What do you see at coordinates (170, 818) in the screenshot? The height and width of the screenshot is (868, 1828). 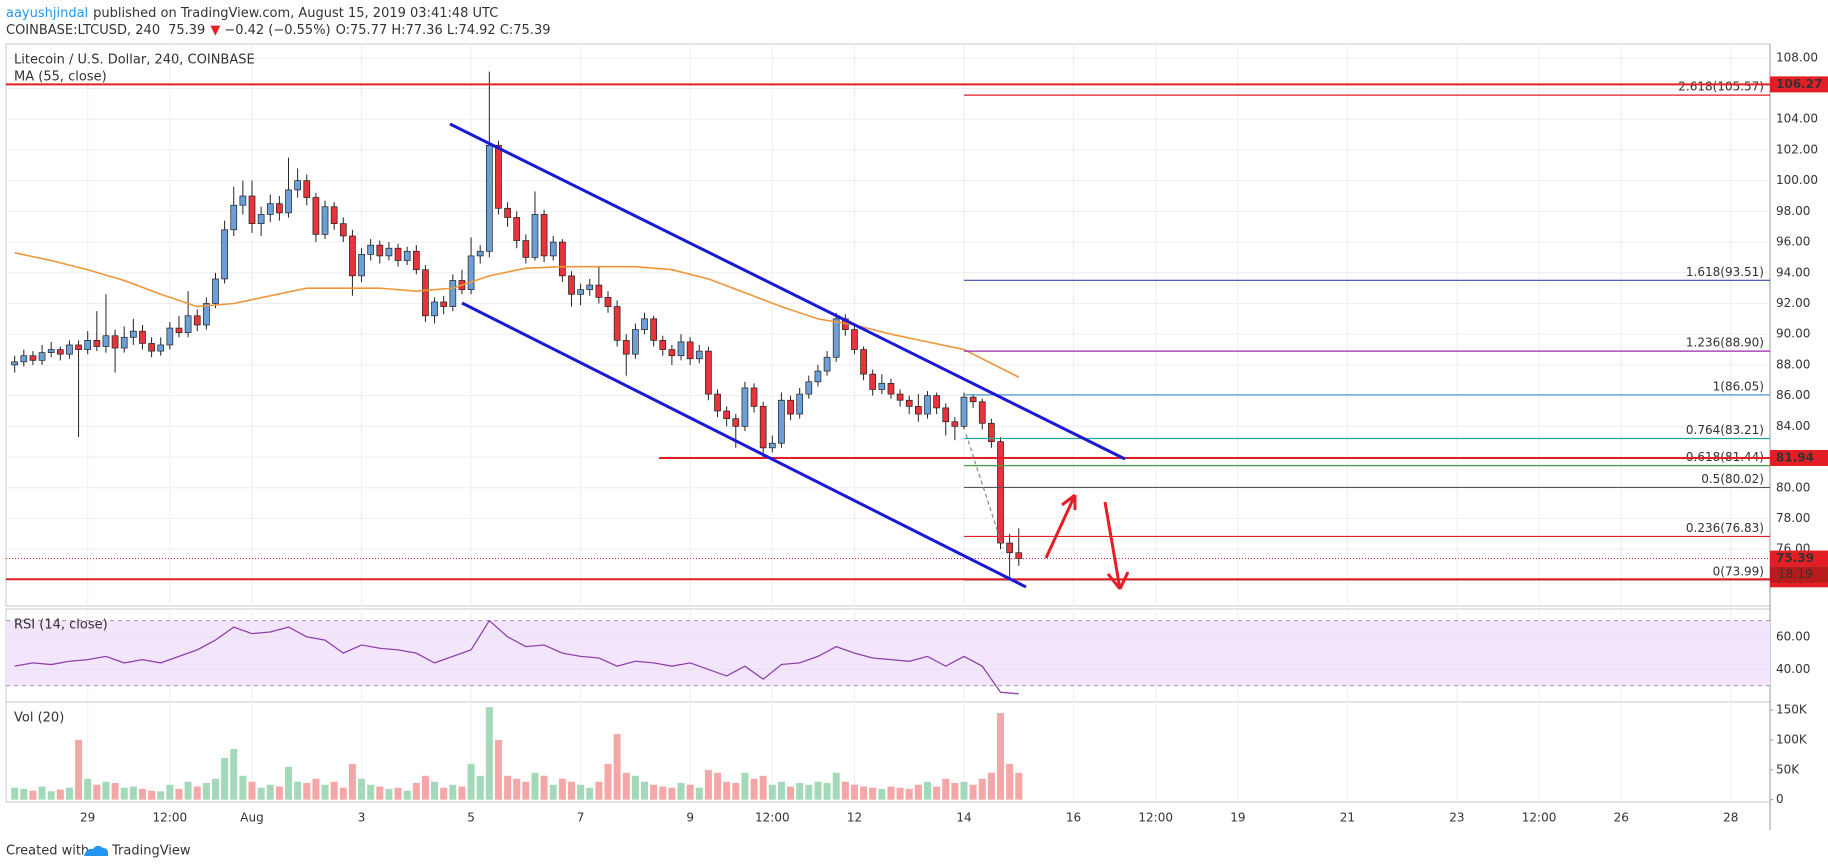 I see `x-tick-label: 12:00` at bounding box center [170, 818].